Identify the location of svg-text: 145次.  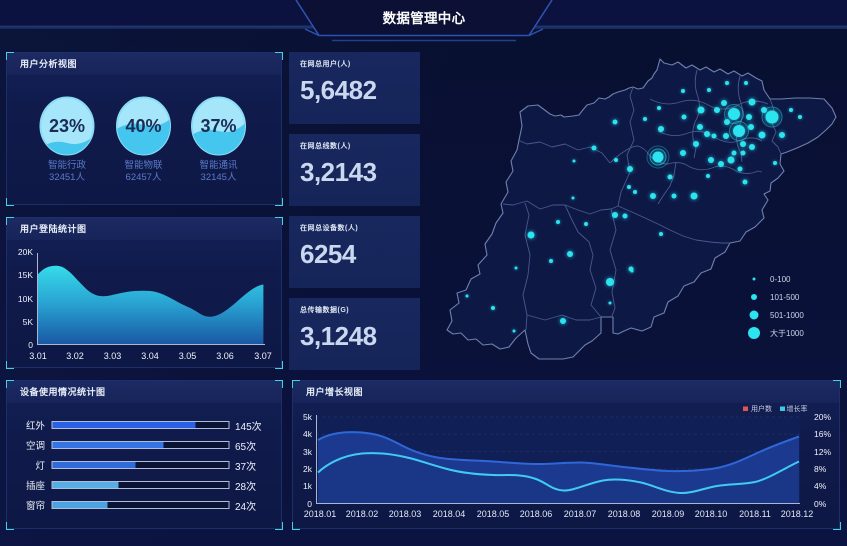
(248, 426).